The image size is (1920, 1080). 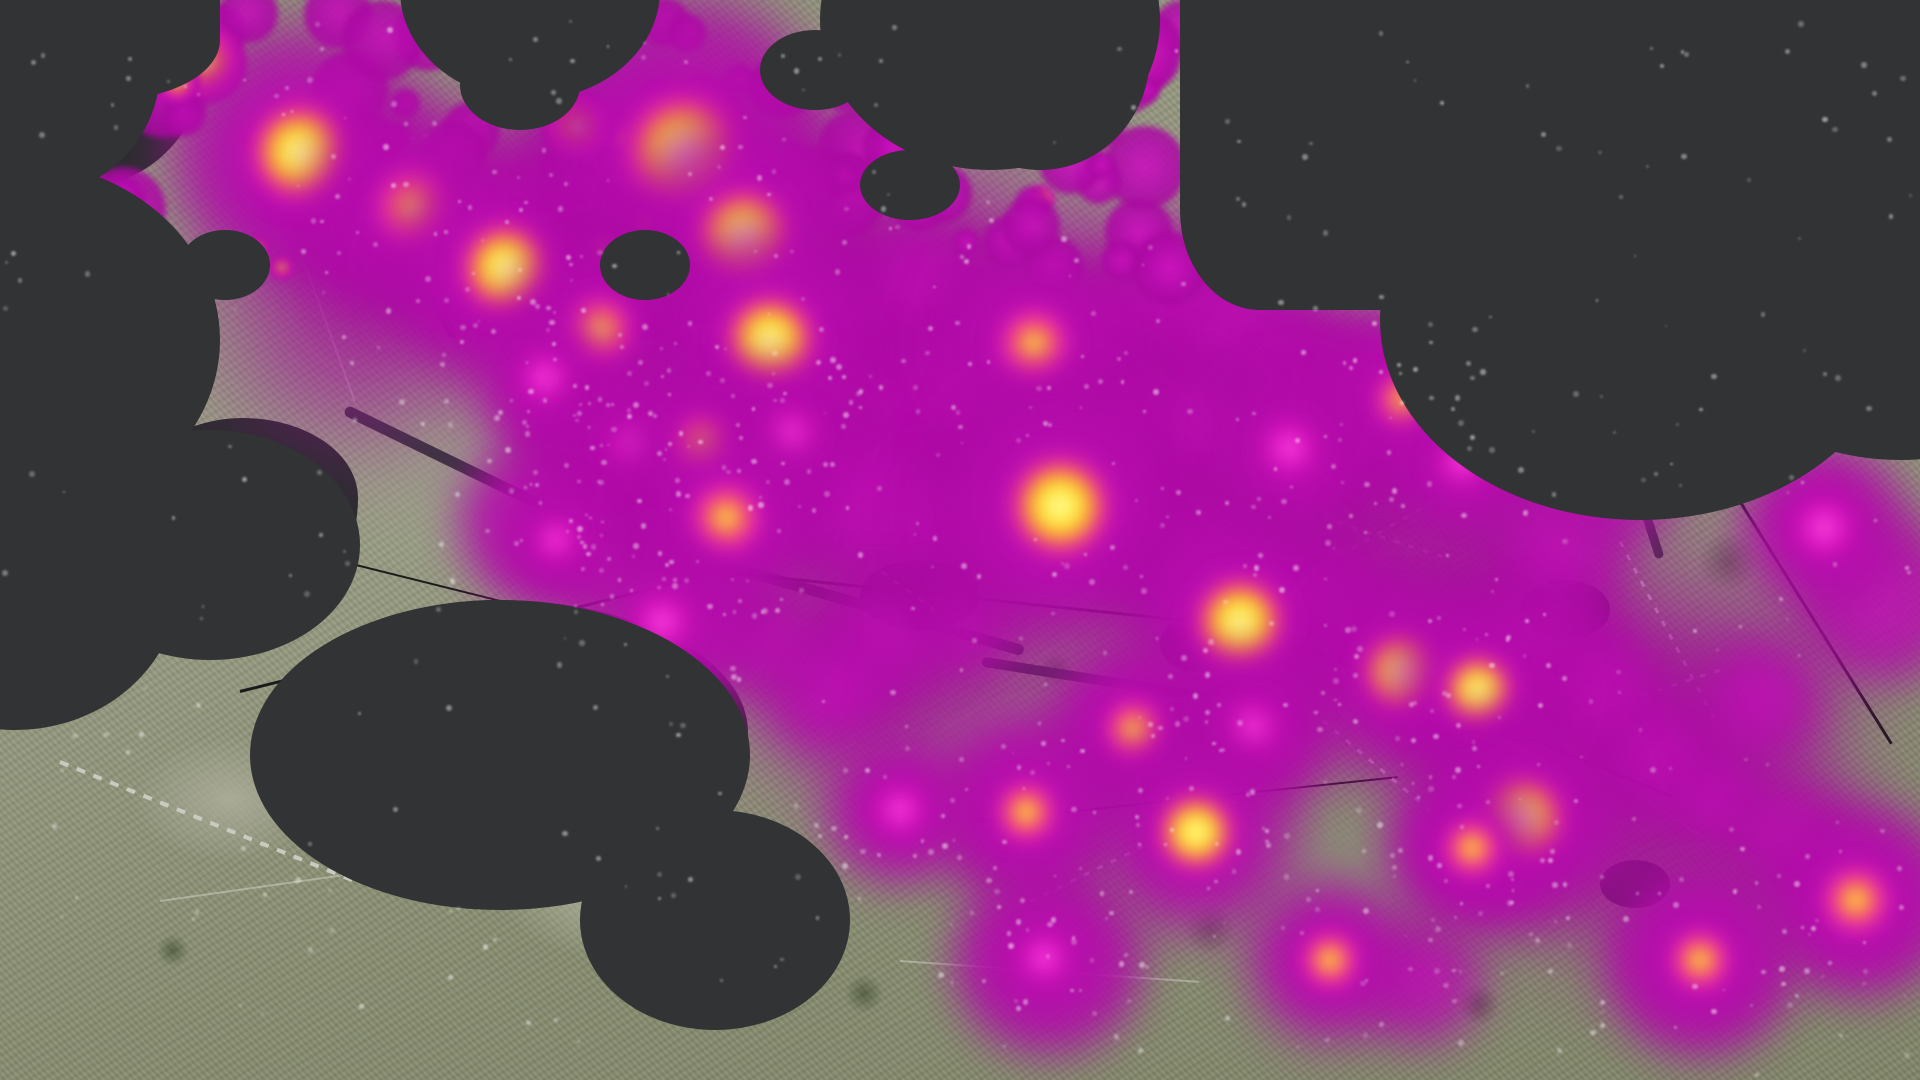 What do you see at coordinates (405, 244) in the screenshot?
I see `river` at bounding box center [405, 244].